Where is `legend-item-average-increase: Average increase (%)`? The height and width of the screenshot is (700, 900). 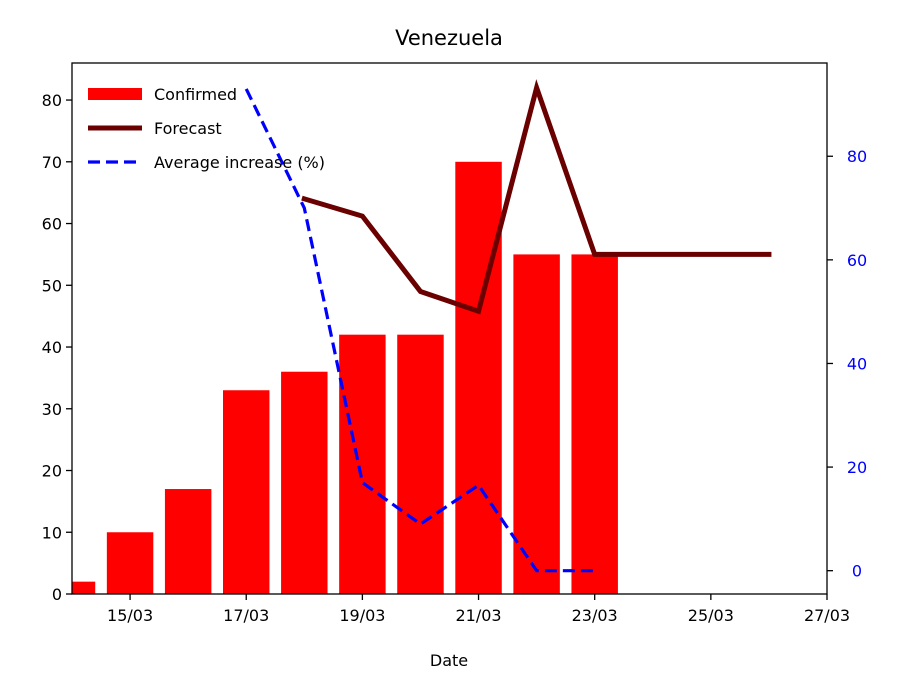 legend-item-average-increase: Average increase (%) is located at coordinates (206, 162).